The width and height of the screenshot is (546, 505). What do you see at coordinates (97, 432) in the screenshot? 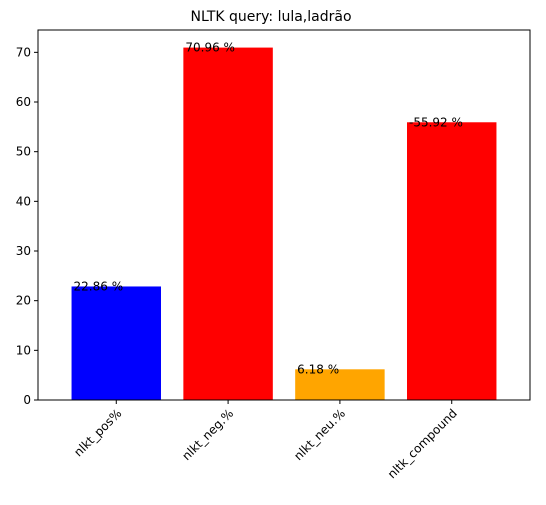
I see `x-tick-label-0: nlkt_pos%` at bounding box center [97, 432].